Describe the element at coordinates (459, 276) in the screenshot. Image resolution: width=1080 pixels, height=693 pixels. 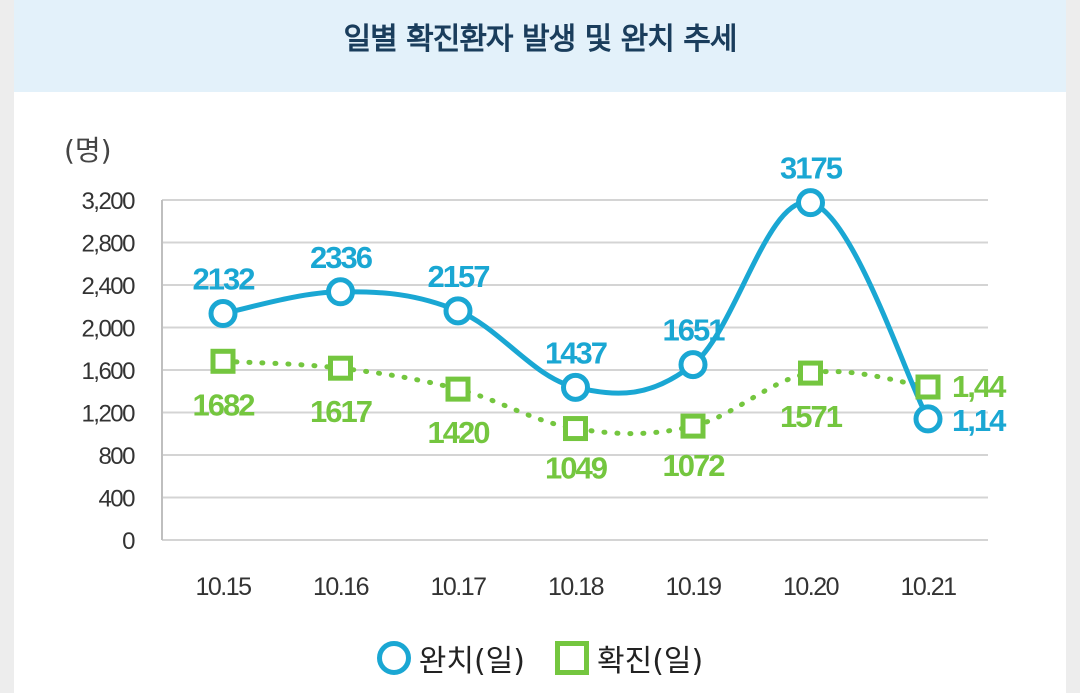
I see `recovered-data-label: 2157` at that location.